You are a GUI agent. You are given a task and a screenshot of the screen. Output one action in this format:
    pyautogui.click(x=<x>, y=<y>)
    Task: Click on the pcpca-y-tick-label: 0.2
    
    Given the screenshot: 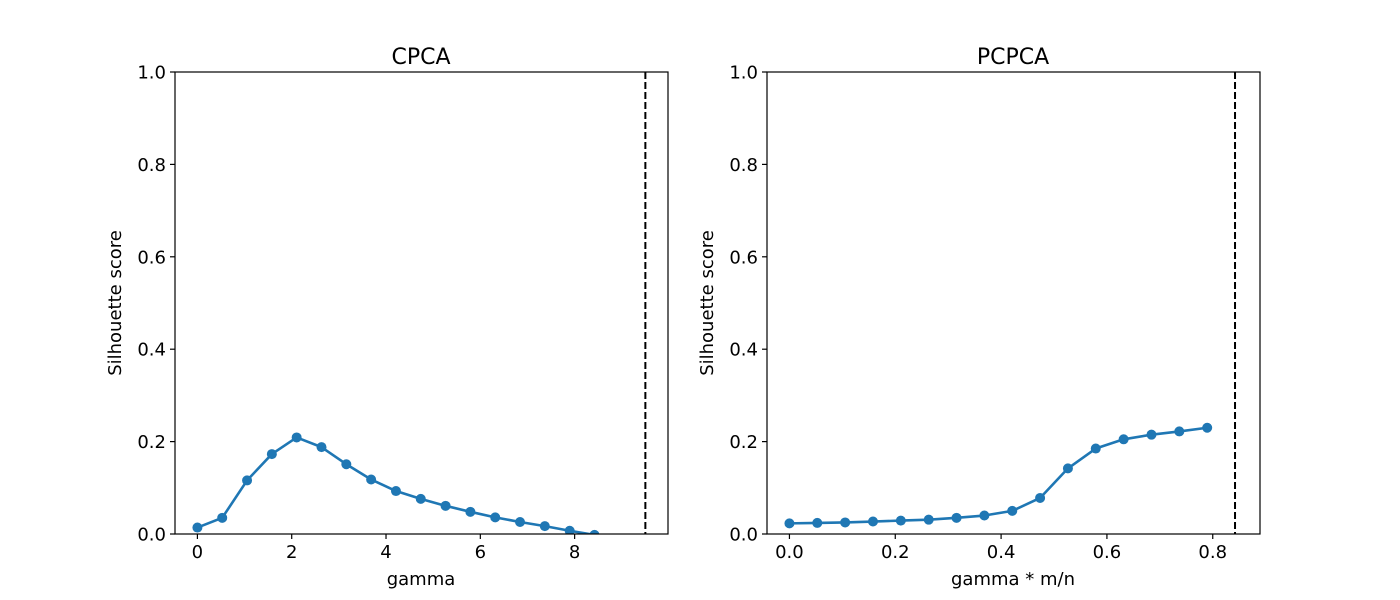 What is the action you would take?
    pyautogui.click(x=743, y=442)
    